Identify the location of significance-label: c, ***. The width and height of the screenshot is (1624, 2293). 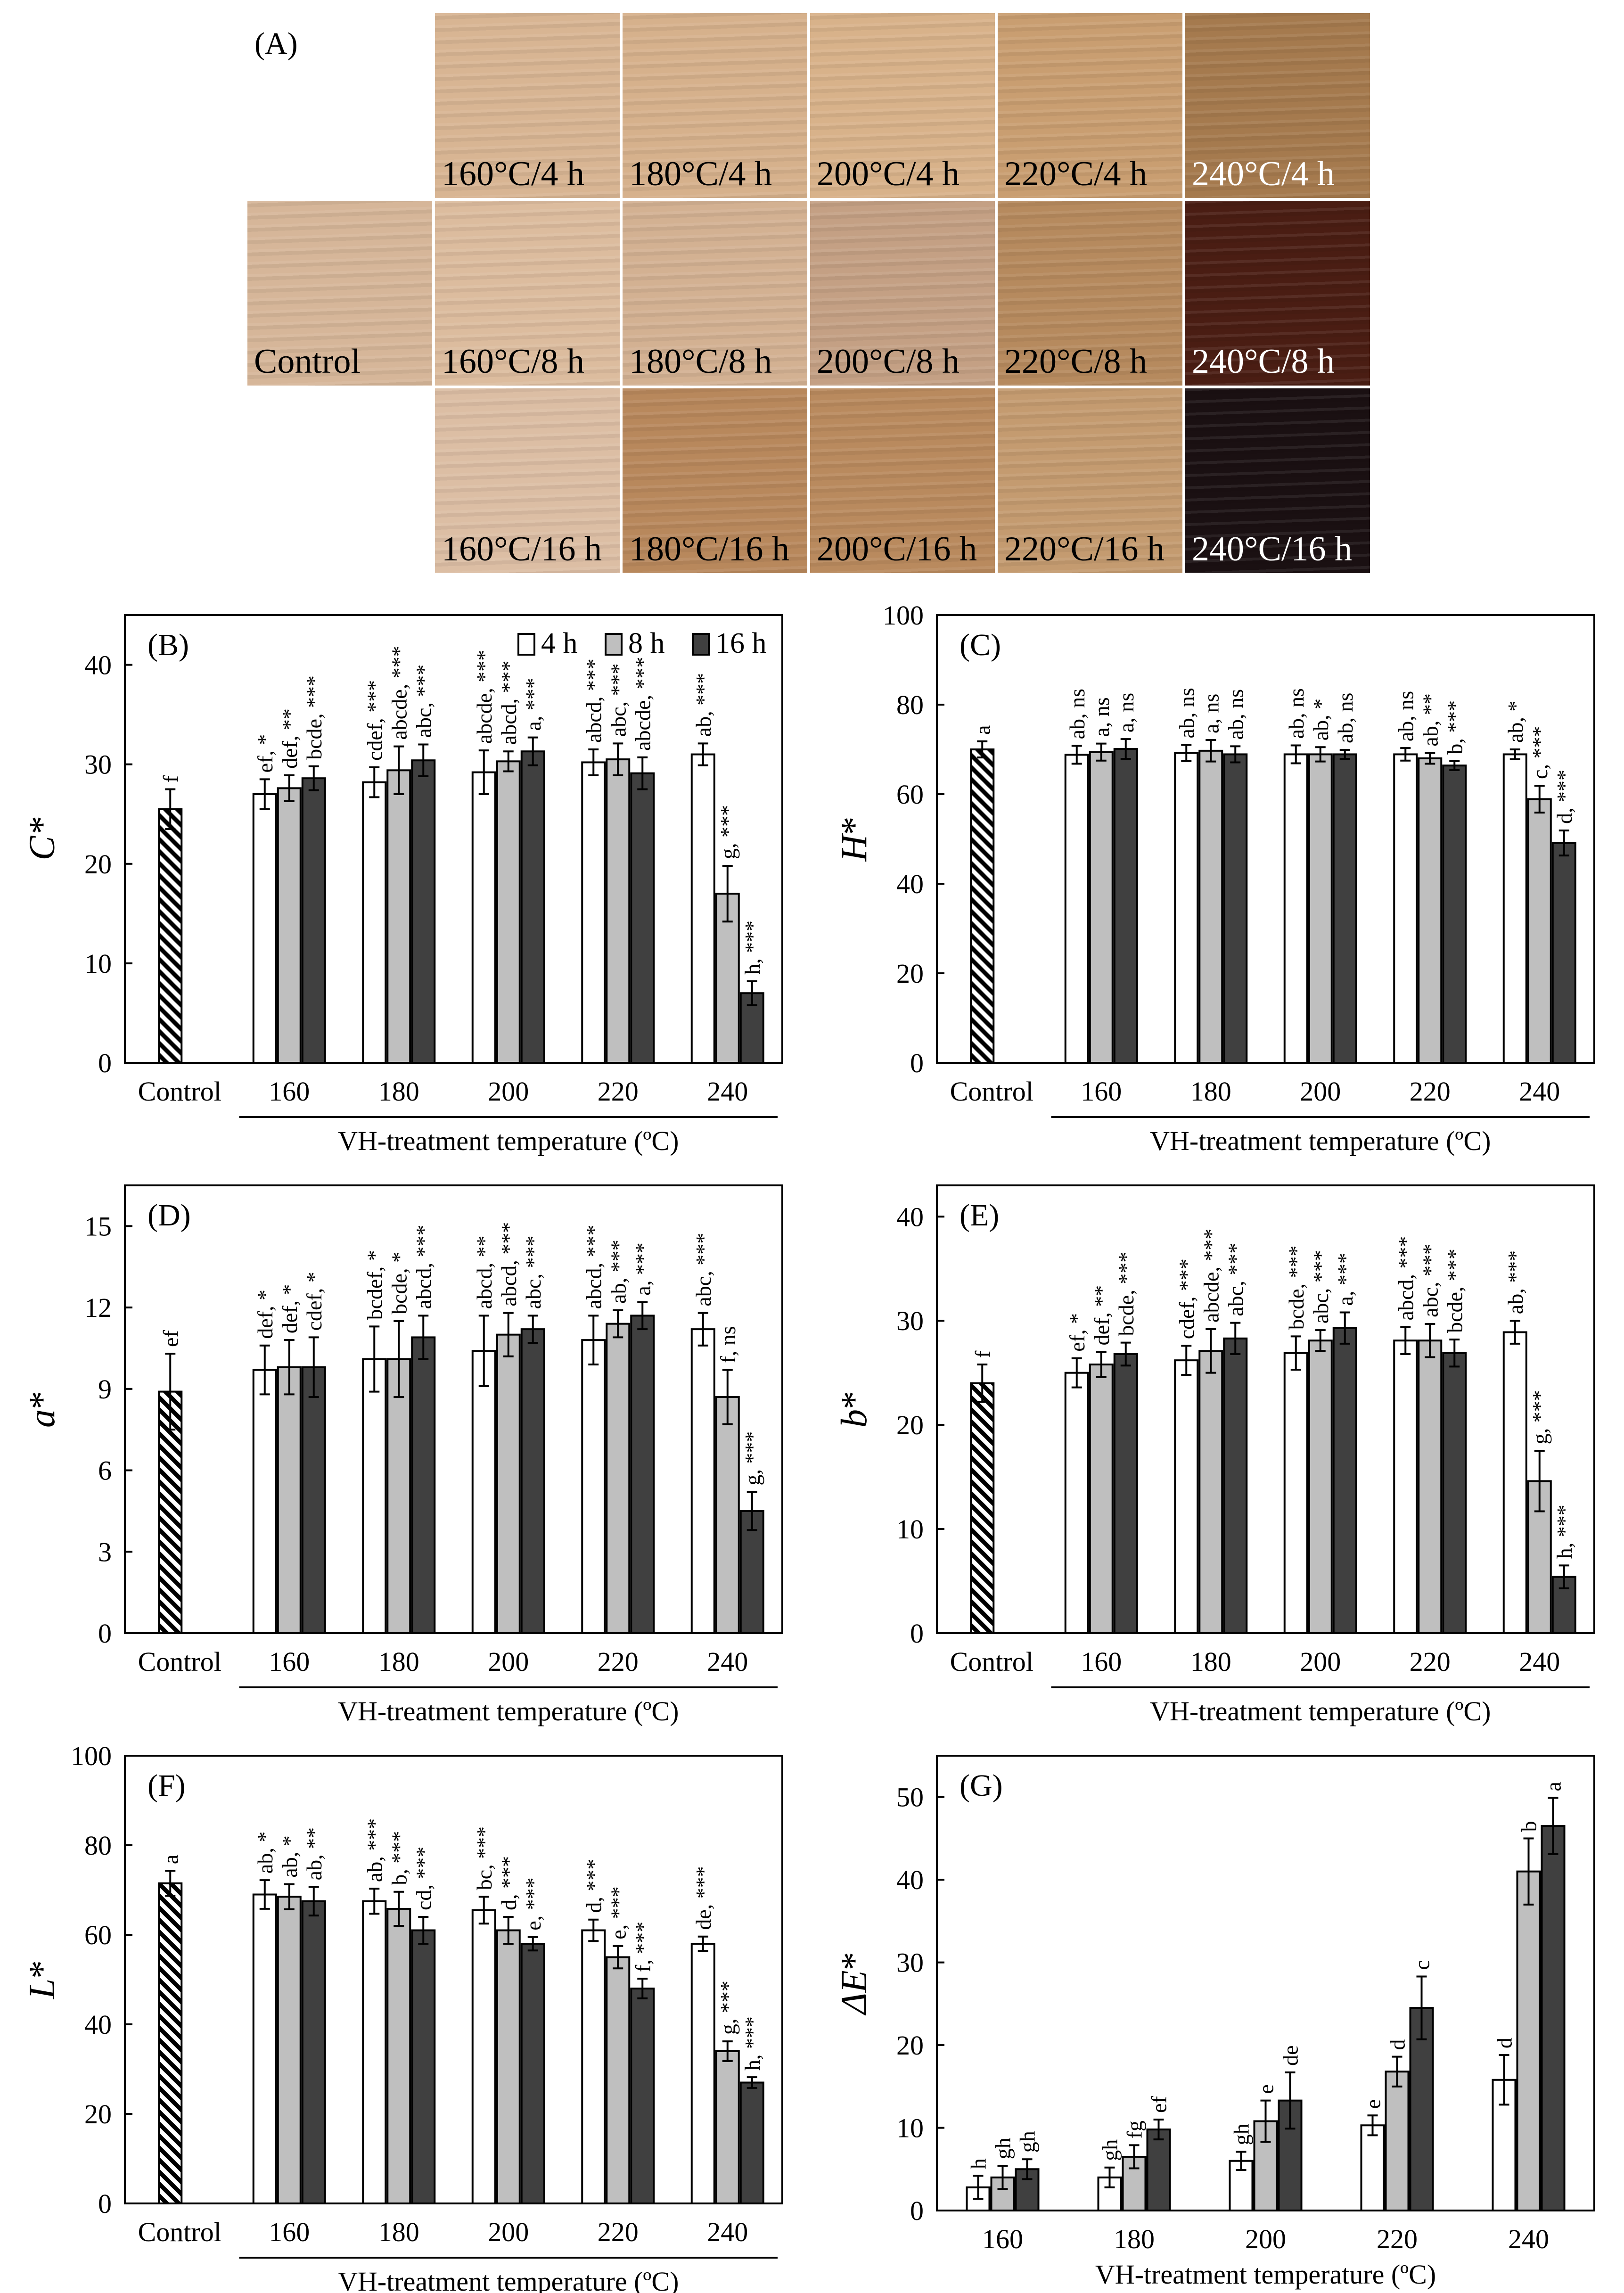
(1540, 752).